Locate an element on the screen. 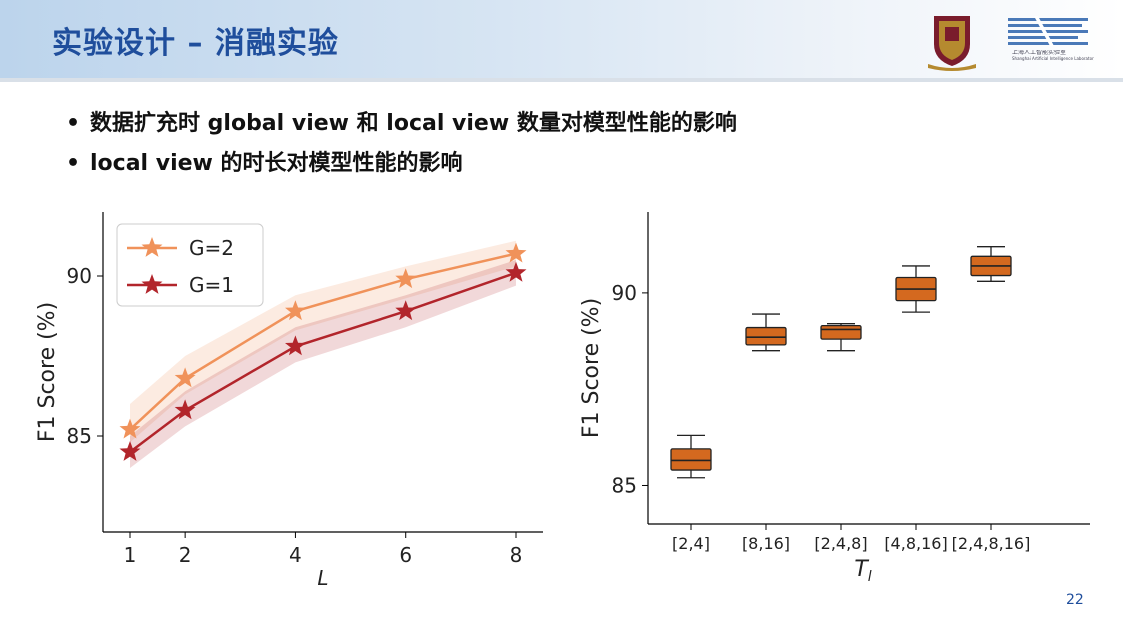  legend-label: G=1 is located at coordinates (211, 285).